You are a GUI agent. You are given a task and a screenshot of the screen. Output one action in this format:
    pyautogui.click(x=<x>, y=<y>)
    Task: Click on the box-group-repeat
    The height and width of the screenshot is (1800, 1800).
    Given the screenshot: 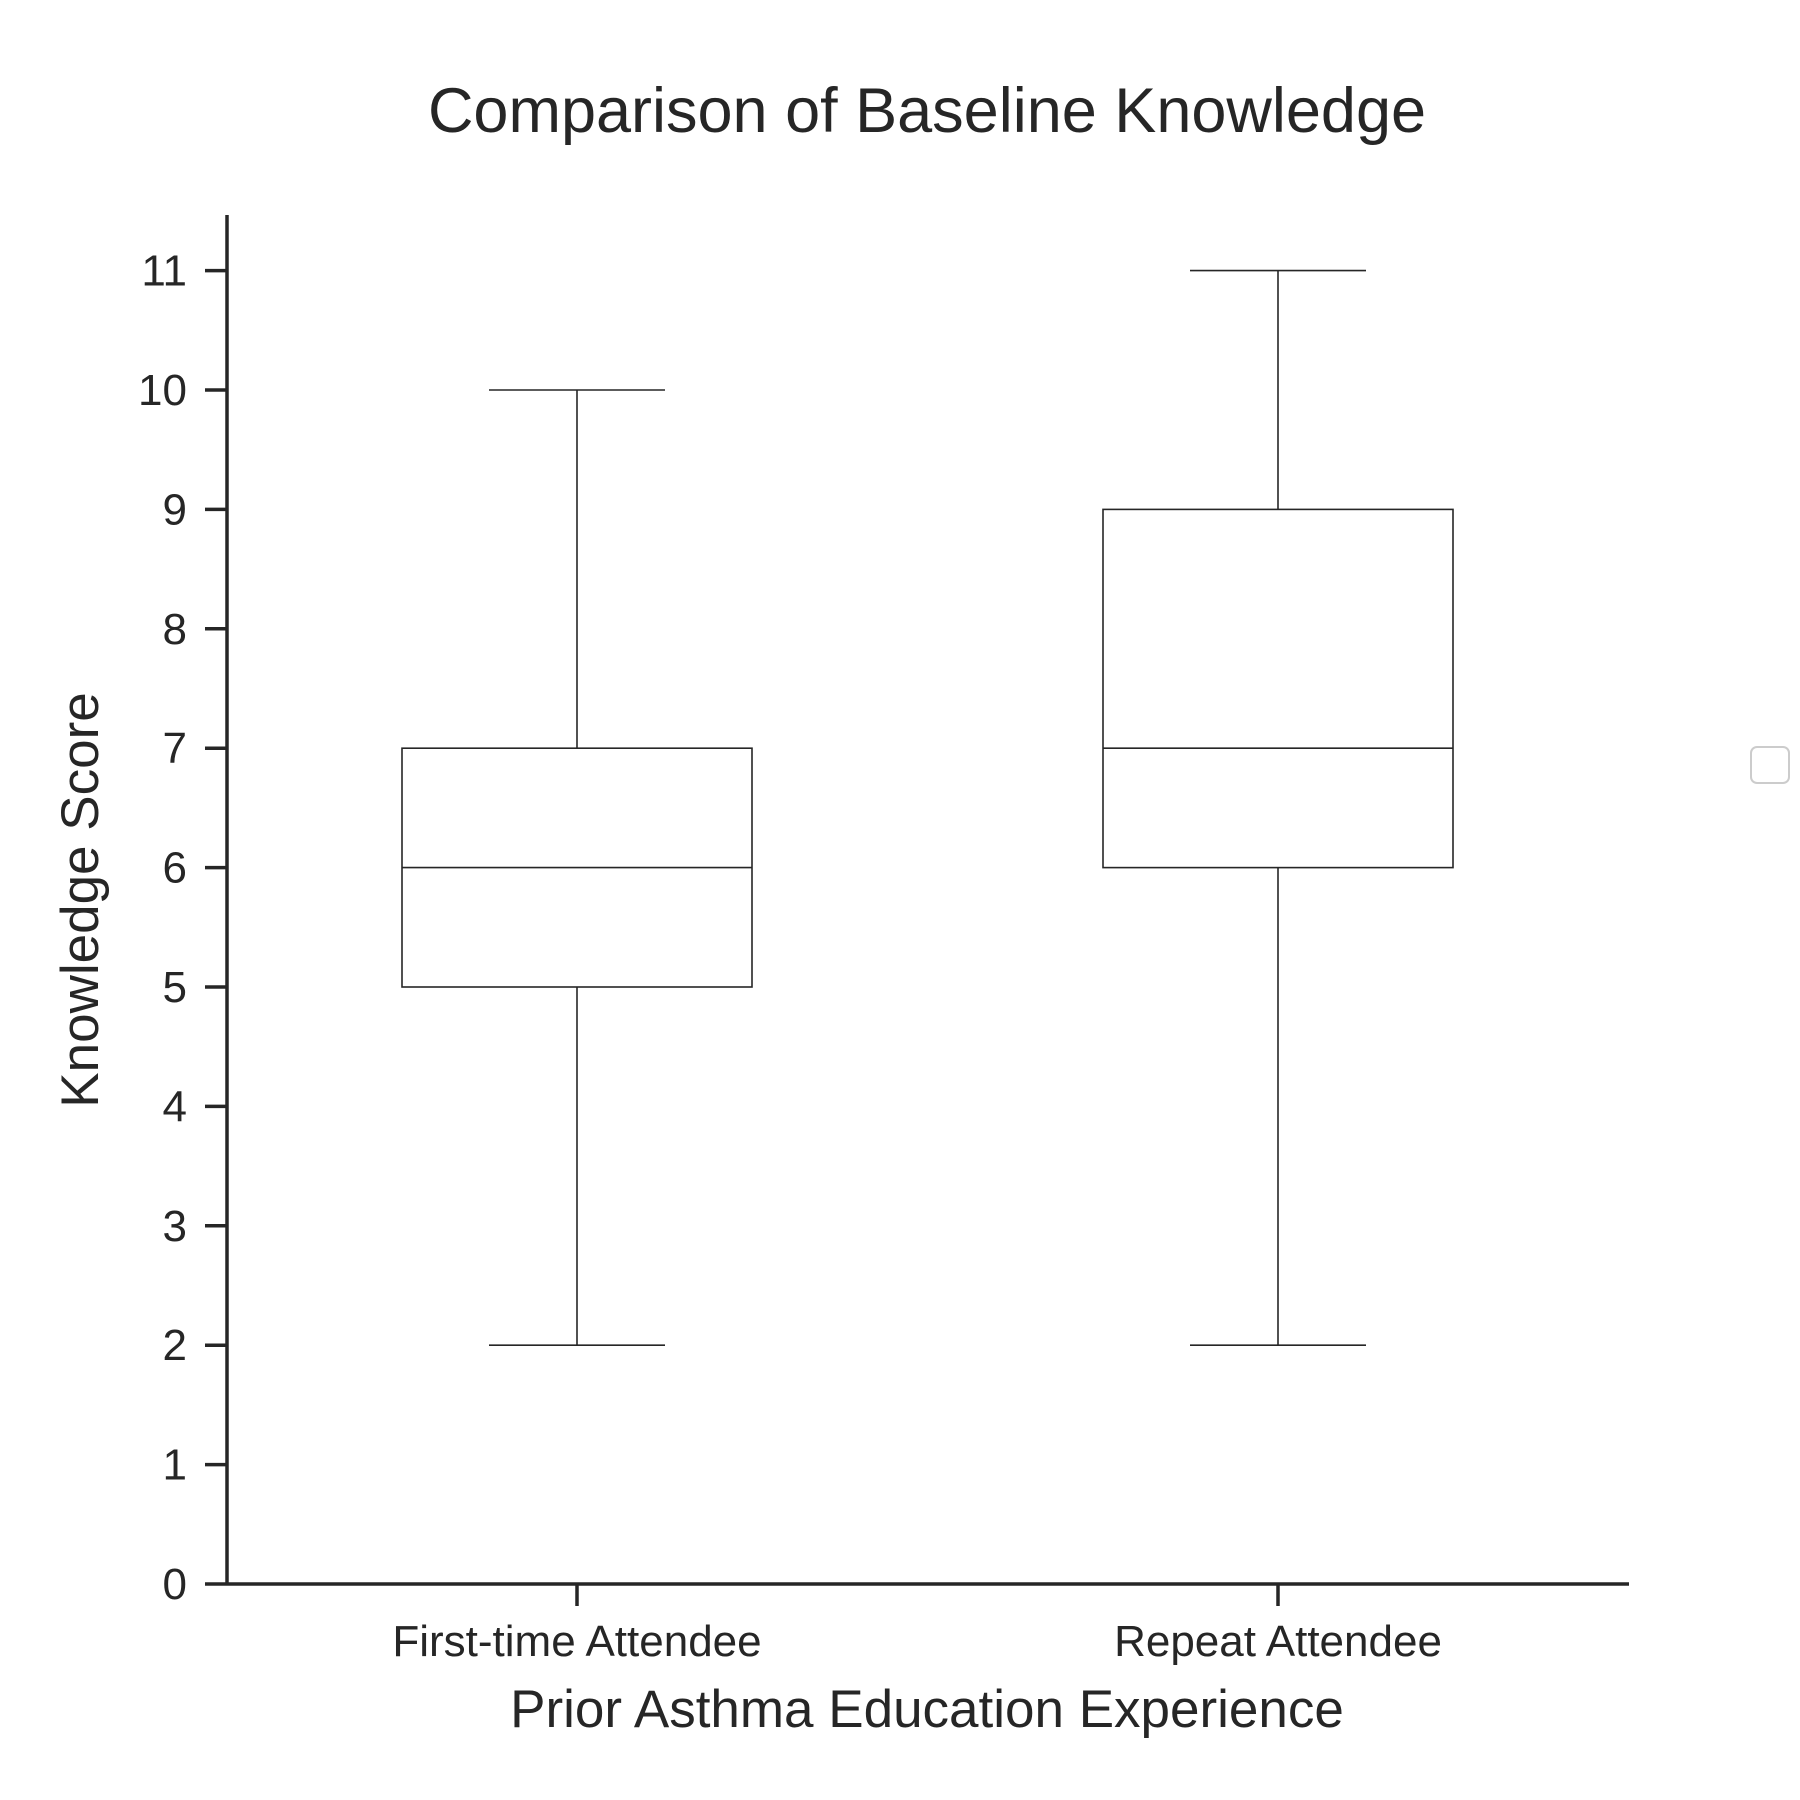 What is the action you would take?
    pyautogui.click(x=1278, y=807)
    